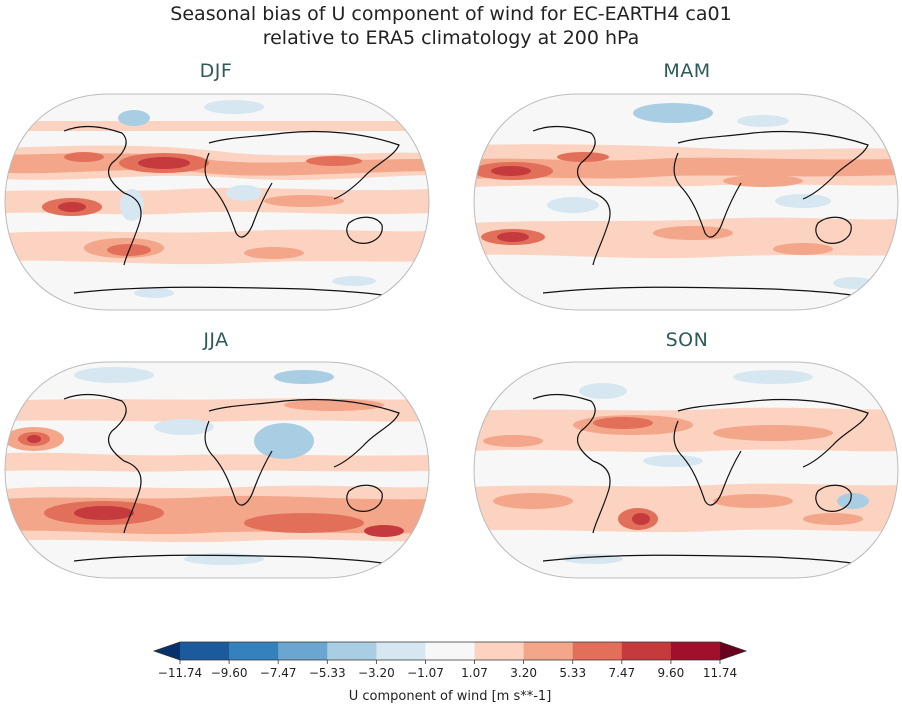  Describe the element at coordinates (327, 673) in the screenshot. I see `colorbar-tick-label: −5.33` at that location.